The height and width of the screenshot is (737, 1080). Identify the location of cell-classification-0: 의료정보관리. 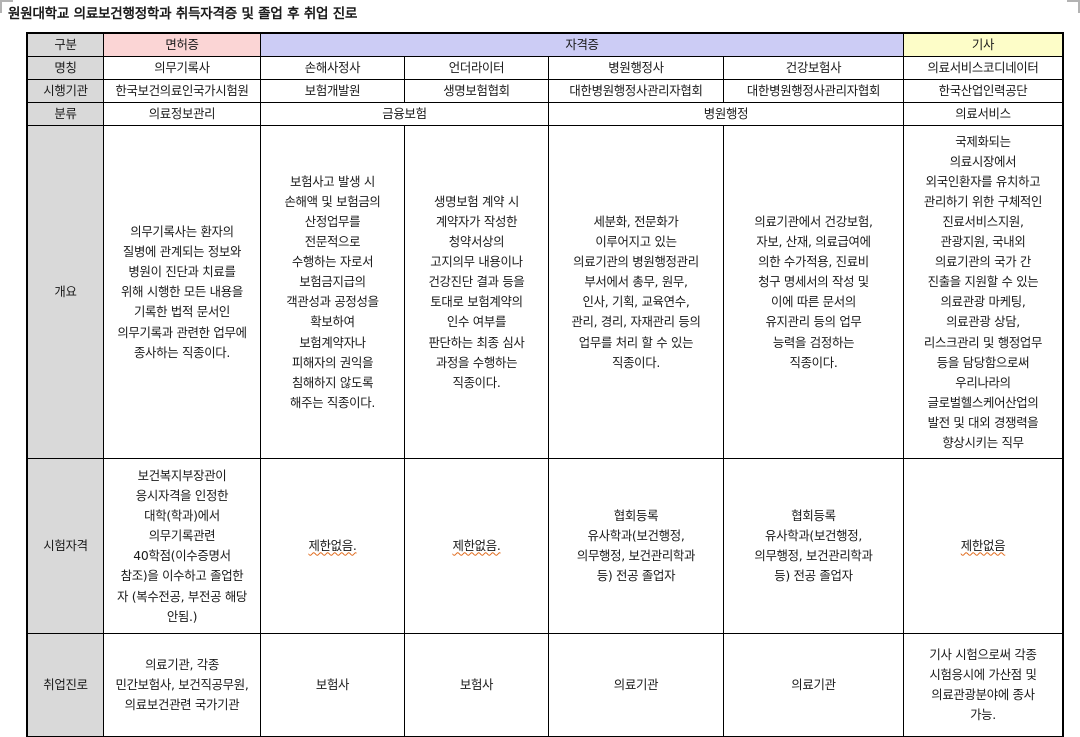
(182, 114).